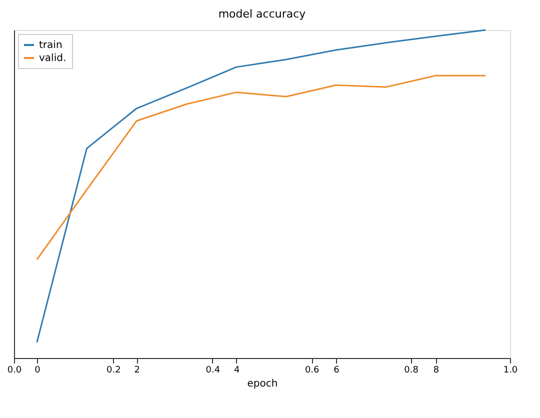 The height and width of the screenshot is (418, 540). Describe the element at coordinates (50, 45) in the screenshot. I see `legend-label: train` at that location.